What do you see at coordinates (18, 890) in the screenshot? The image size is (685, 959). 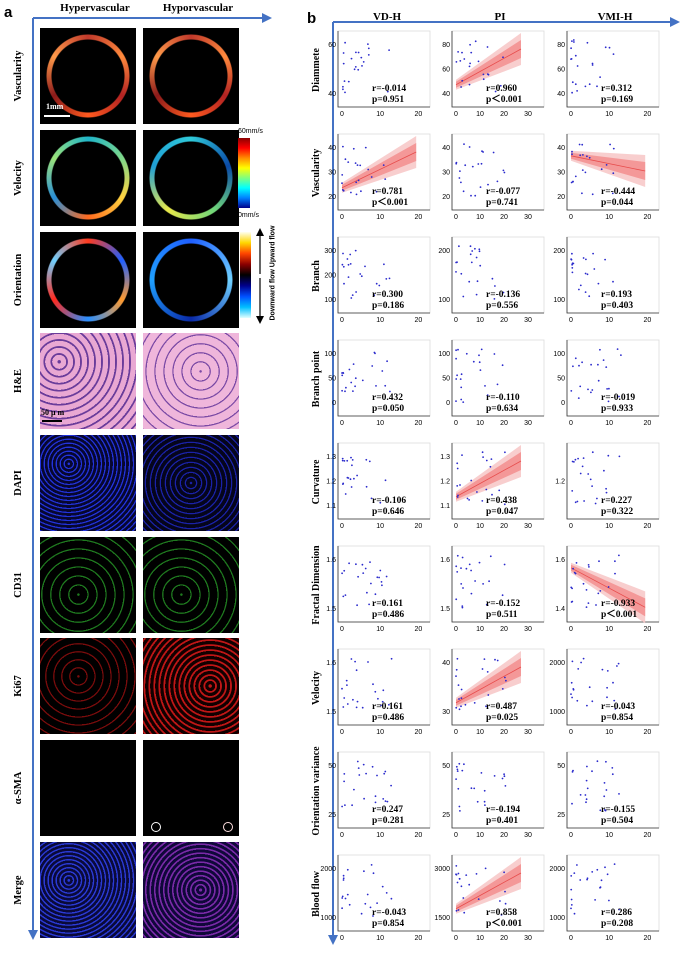 I see `panel-a-row-label: Merge` at bounding box center [18, 890].